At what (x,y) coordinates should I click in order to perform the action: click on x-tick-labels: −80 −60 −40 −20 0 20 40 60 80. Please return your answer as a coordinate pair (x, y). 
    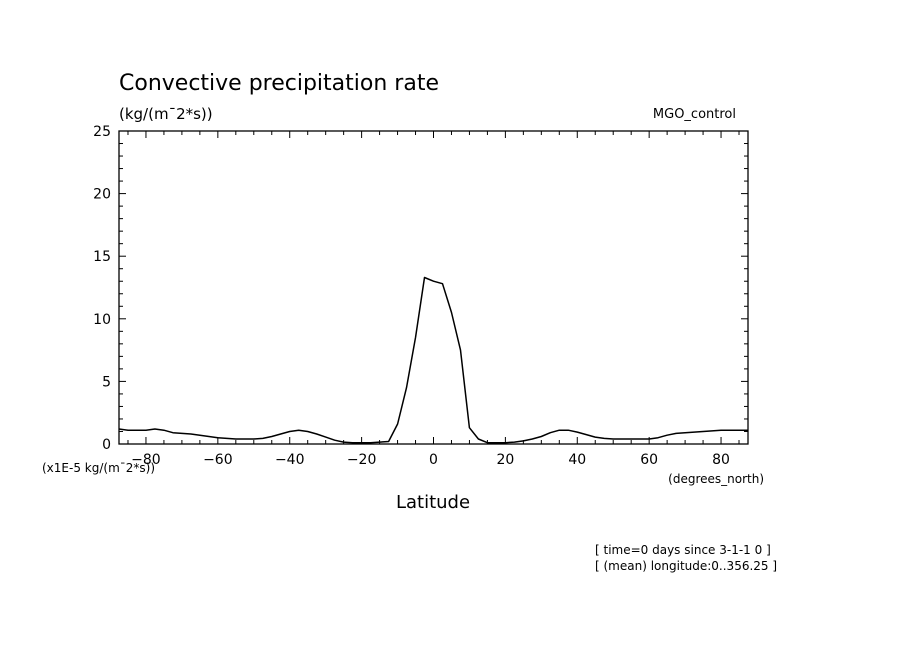
    Looking at the image, I should click on (430, 460).